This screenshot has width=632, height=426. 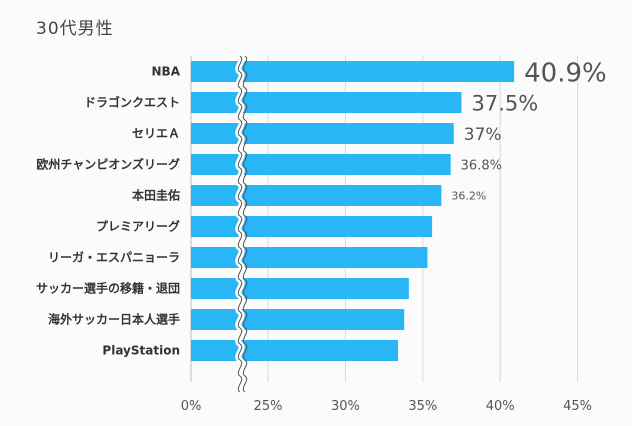 I want to click on chart-title: 30代男性, so click(x=75, y=29).